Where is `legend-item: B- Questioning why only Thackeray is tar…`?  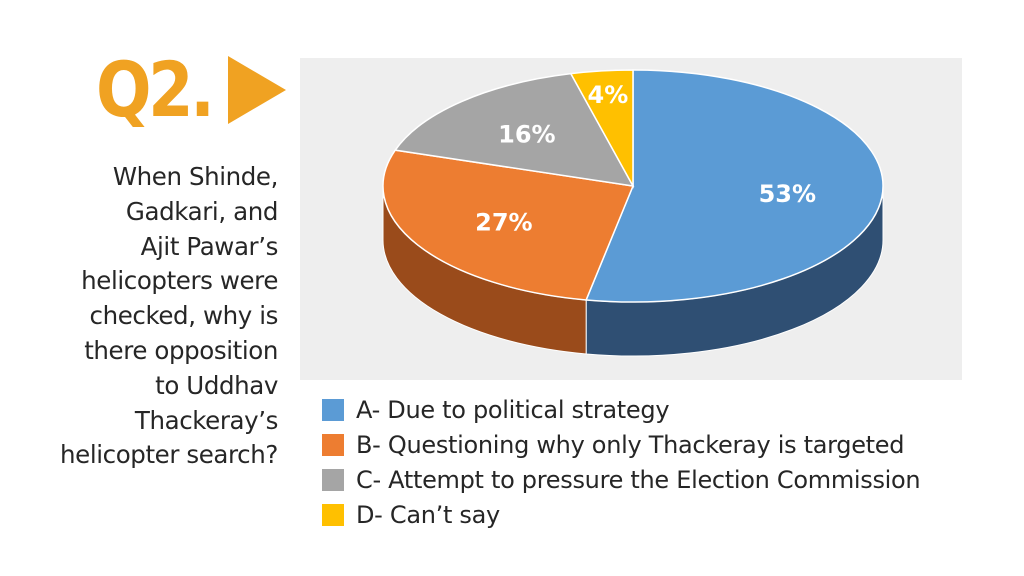
legend-item: B- Questioning why only Thackeray is tar… is located at coordinates (621, 444).